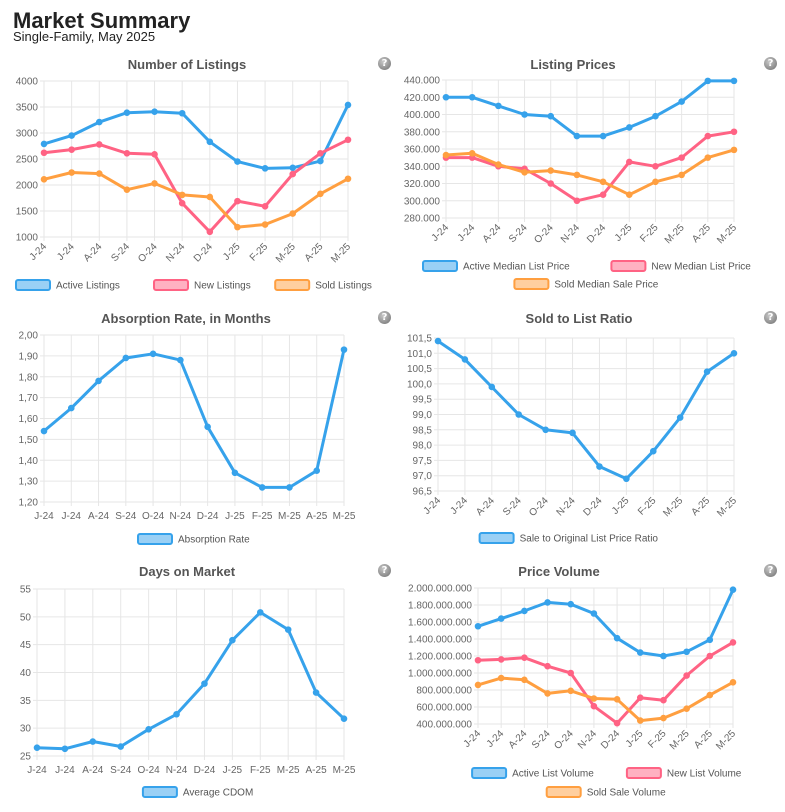 This screenshot has height=812, width=785. Describe the element at coordinates (232, 252) in the screenshot. I see `x-tick-label: J-25` at that location.